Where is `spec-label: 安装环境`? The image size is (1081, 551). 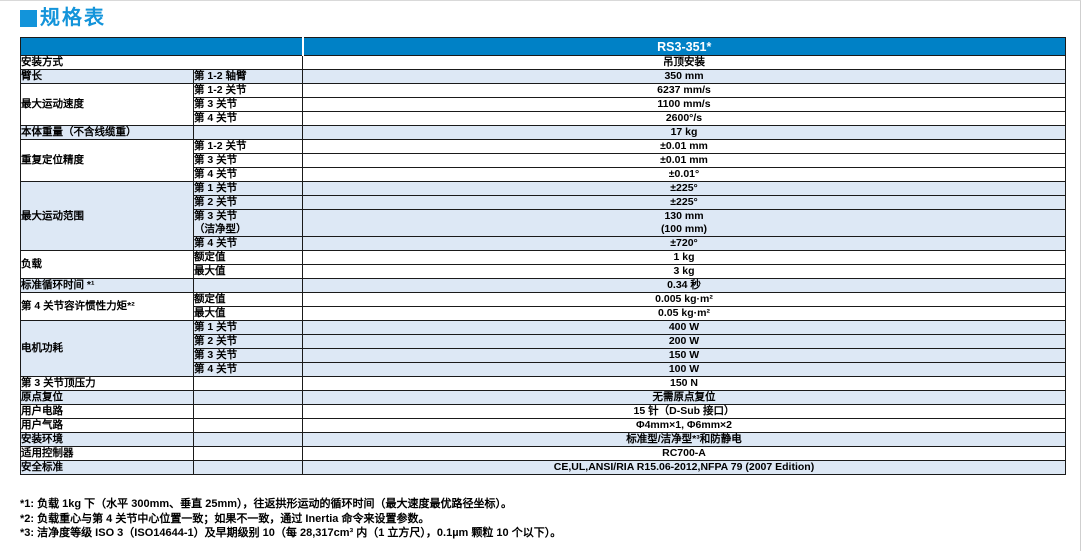
spec-label: 安装环境 is located at coordinates (107, 439).